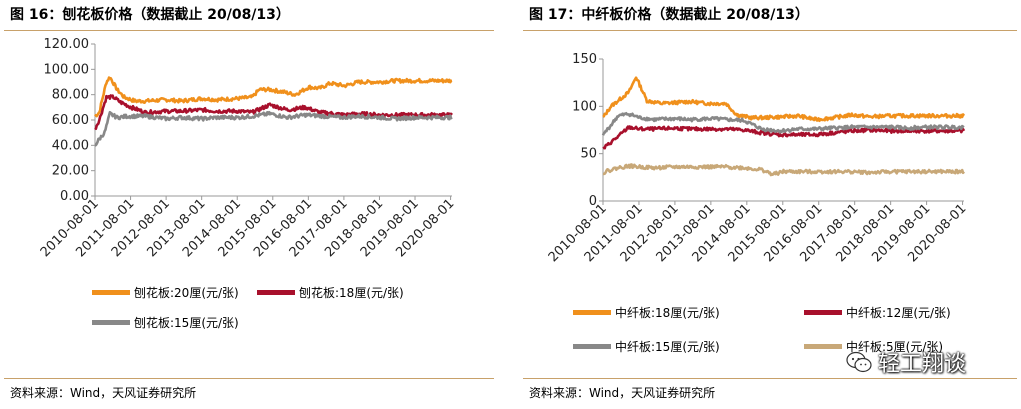  Describe the element at coordinates (593, 201) in the screenshot. I see `right-y-tick-label-0: 0` at that location.